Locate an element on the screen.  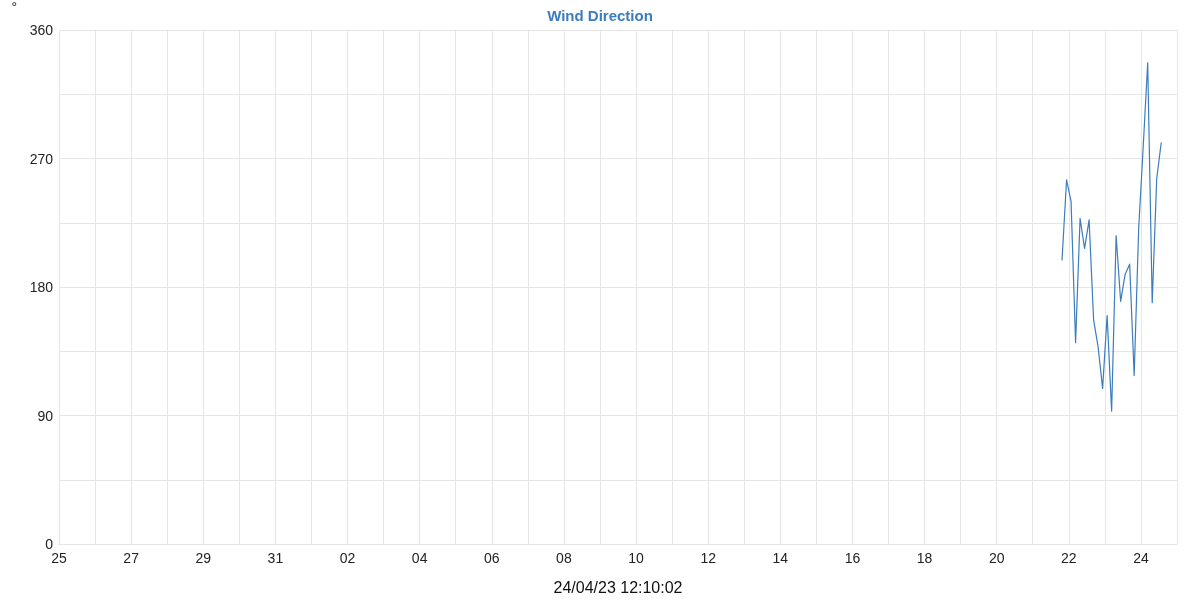
x-tick-label: 31 is located at coordinates (275, 558).